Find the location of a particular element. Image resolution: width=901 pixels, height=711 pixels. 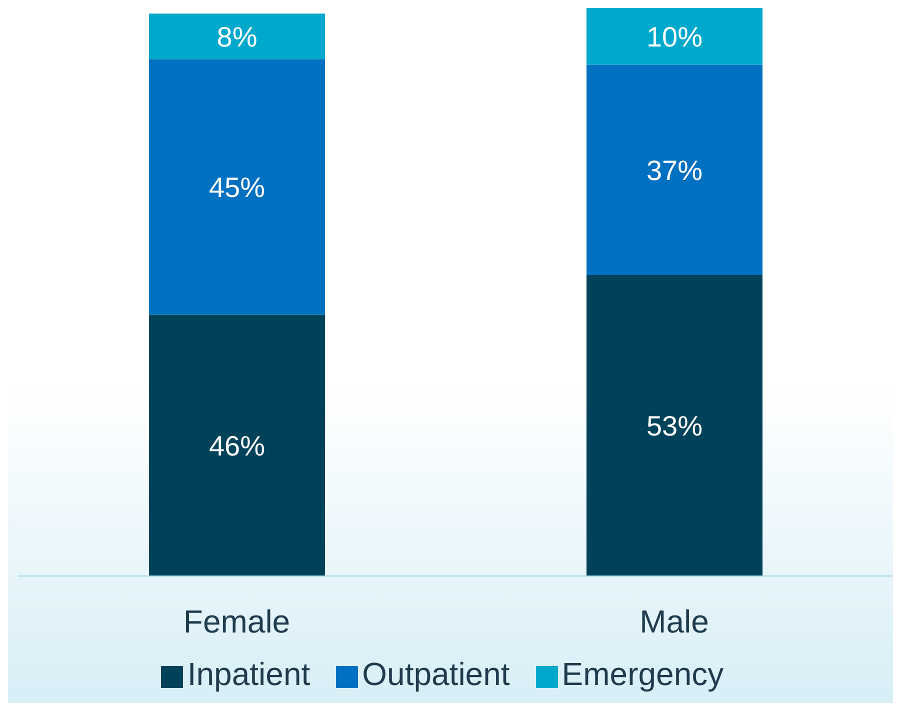

legend-label: Inpatient is located at coordinates (248, 674).